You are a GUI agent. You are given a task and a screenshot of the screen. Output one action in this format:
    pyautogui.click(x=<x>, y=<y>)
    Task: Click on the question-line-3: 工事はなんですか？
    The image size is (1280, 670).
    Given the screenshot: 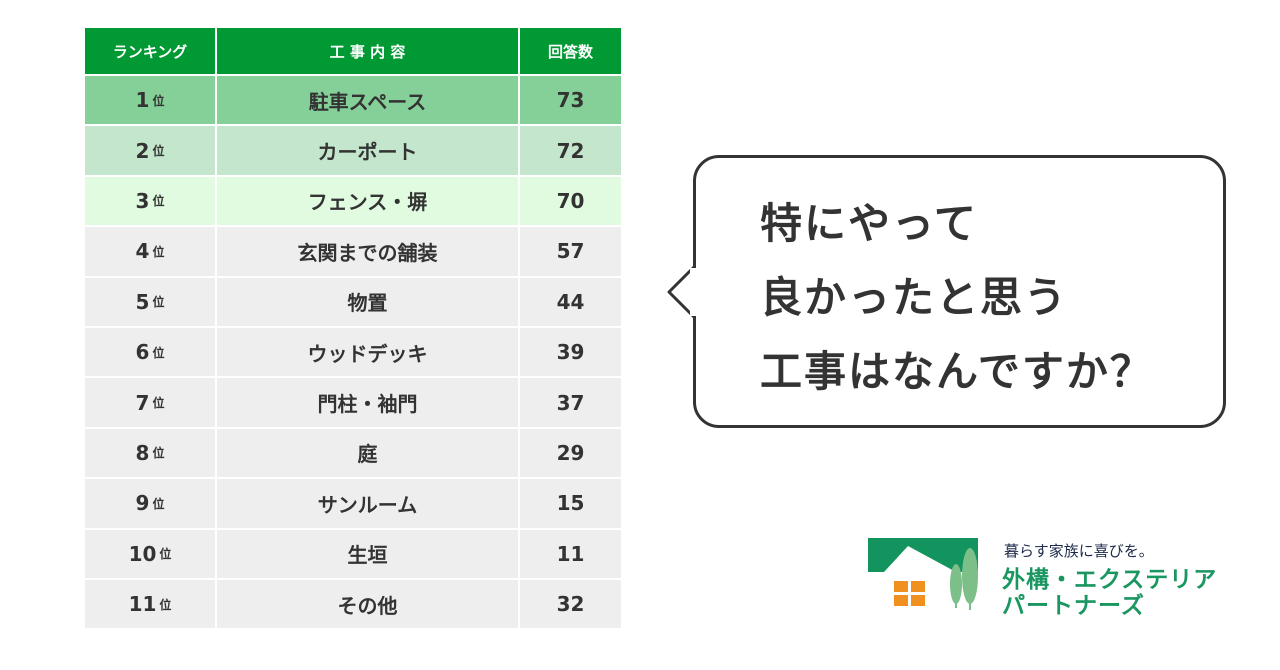 What is the action you would take?
    pyautogui.click(x=957, y=371)
    